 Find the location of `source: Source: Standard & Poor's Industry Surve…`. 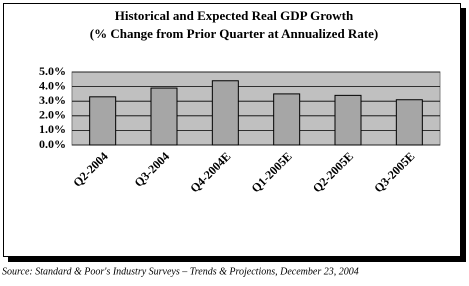

source: Source: Standard & Poor's Industry Surve… is located at coordinates (180, 271).